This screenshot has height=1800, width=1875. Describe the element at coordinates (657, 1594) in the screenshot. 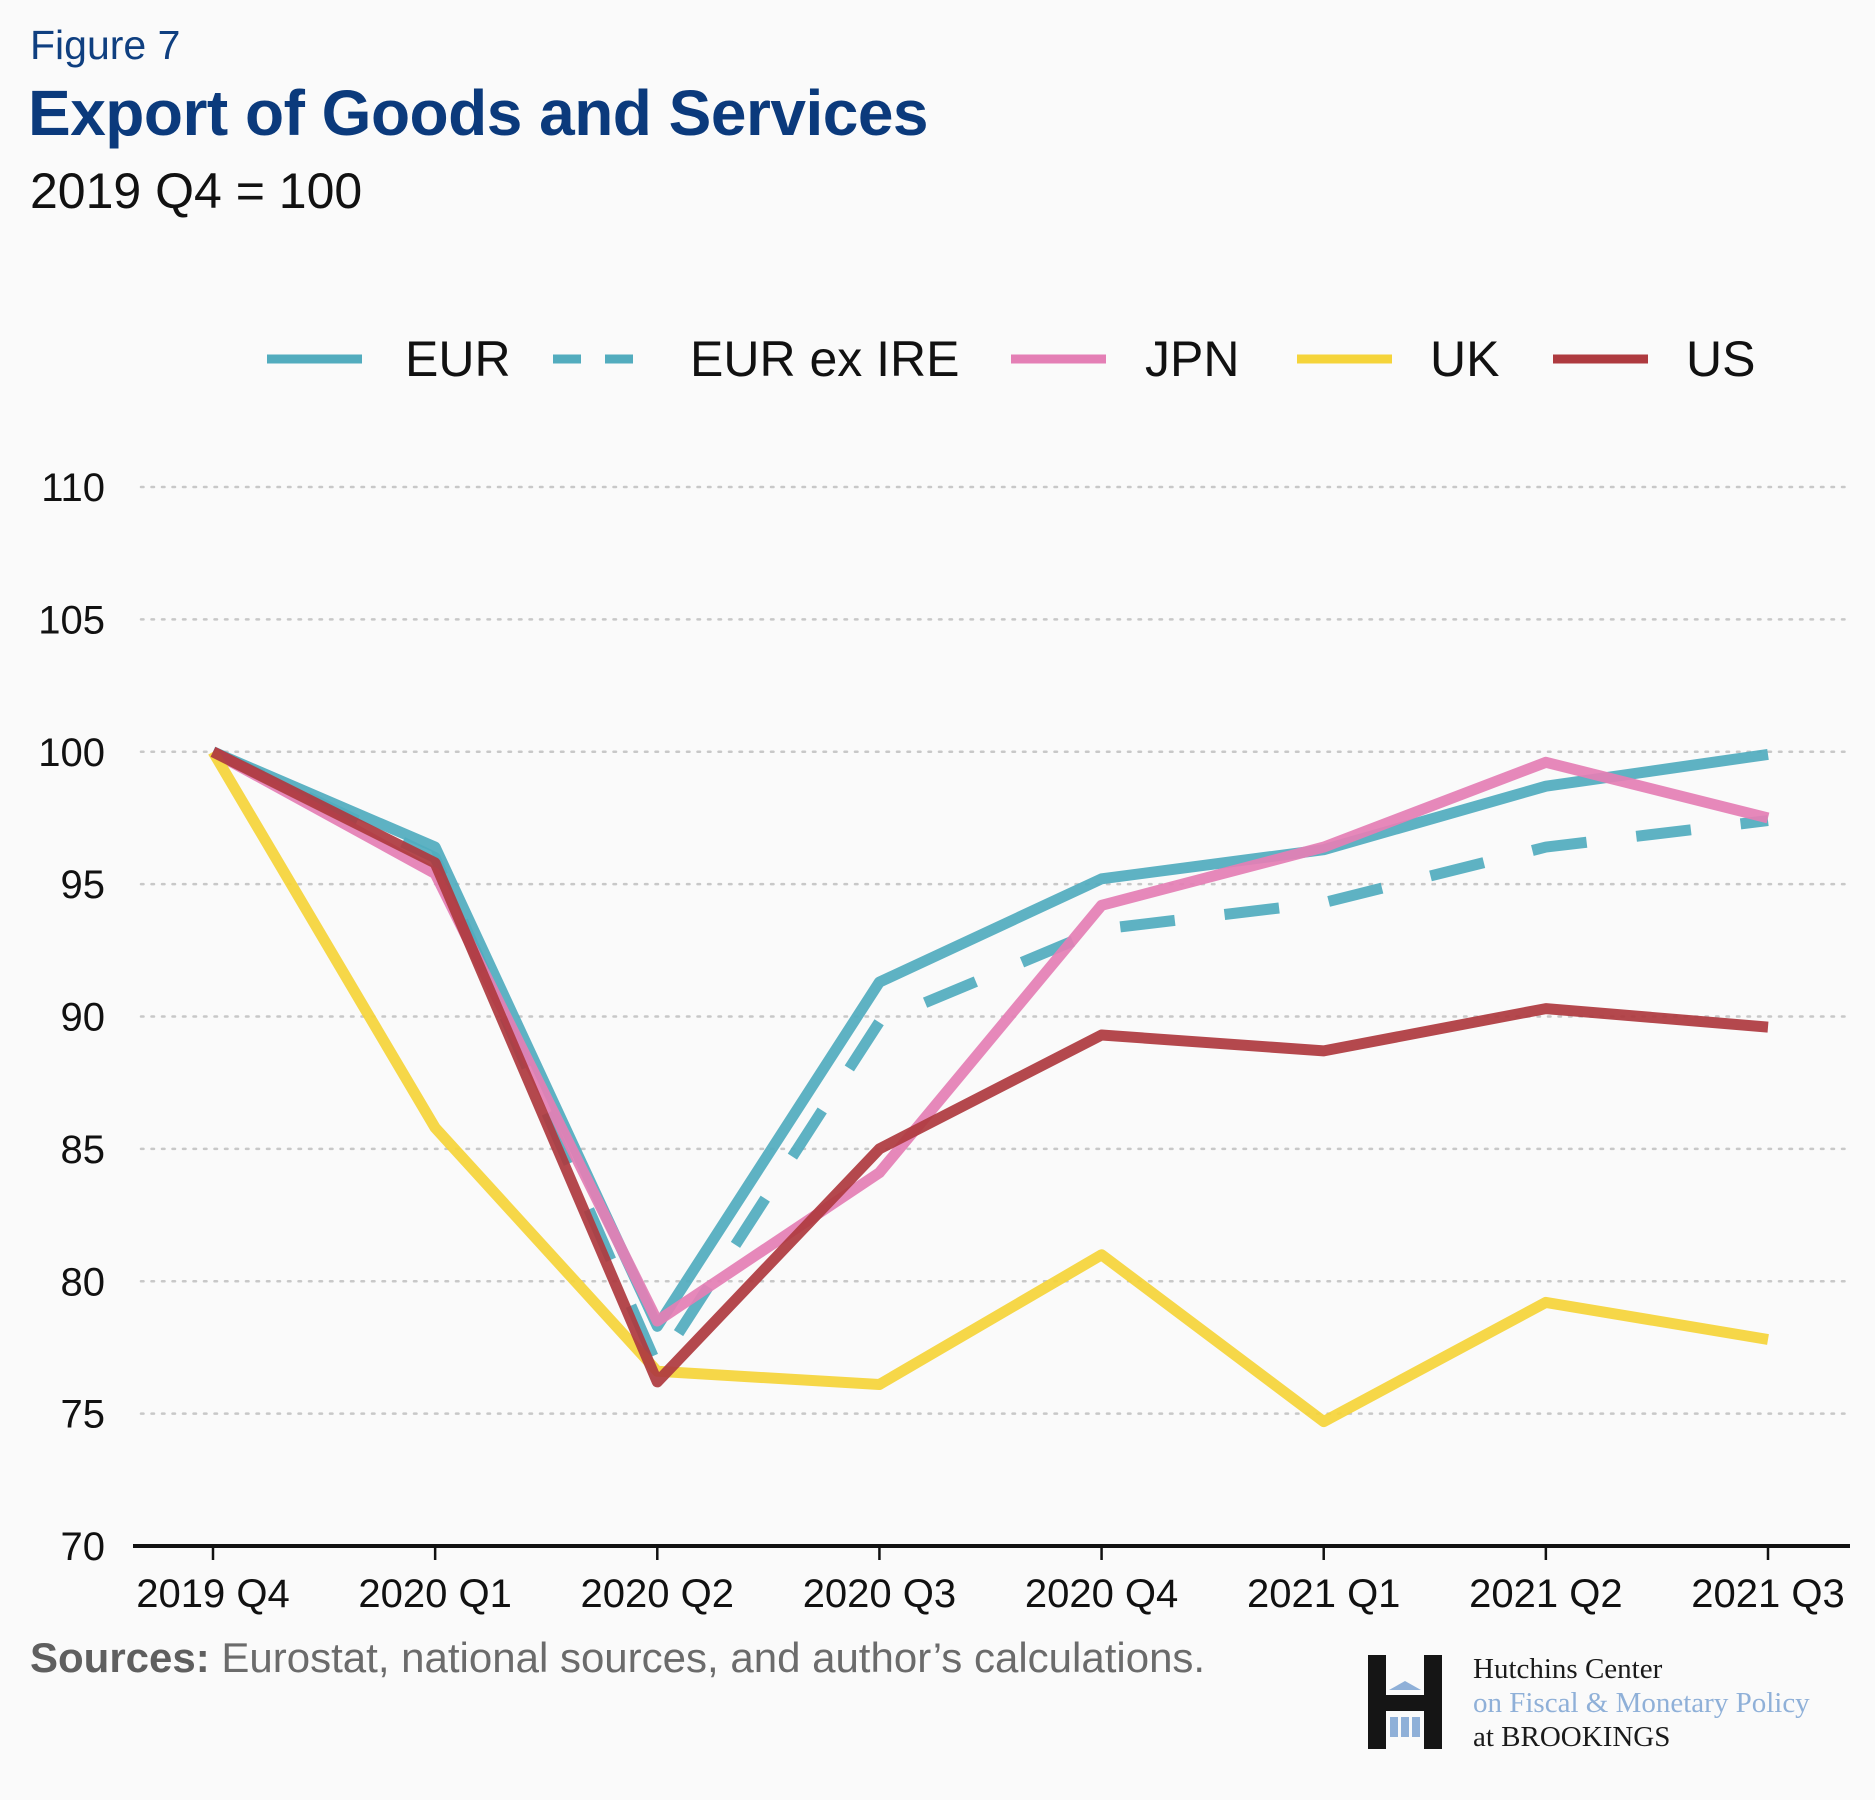

I see `x-tick-label: 2020 Q2` at that location.